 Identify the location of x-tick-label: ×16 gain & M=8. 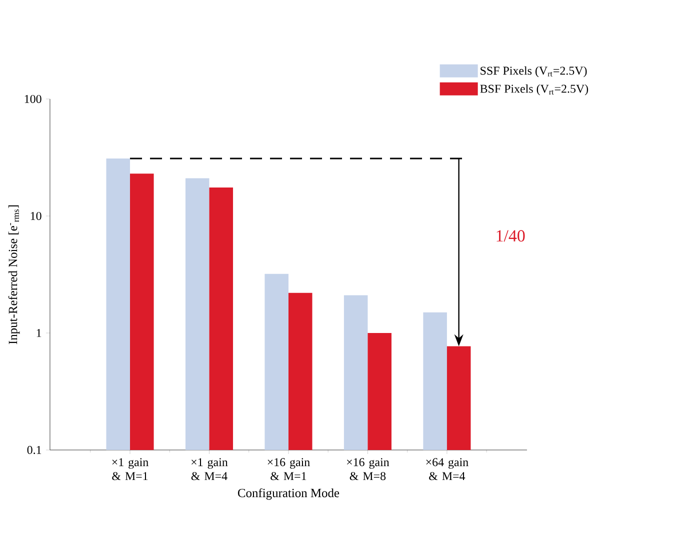
(368, 469).